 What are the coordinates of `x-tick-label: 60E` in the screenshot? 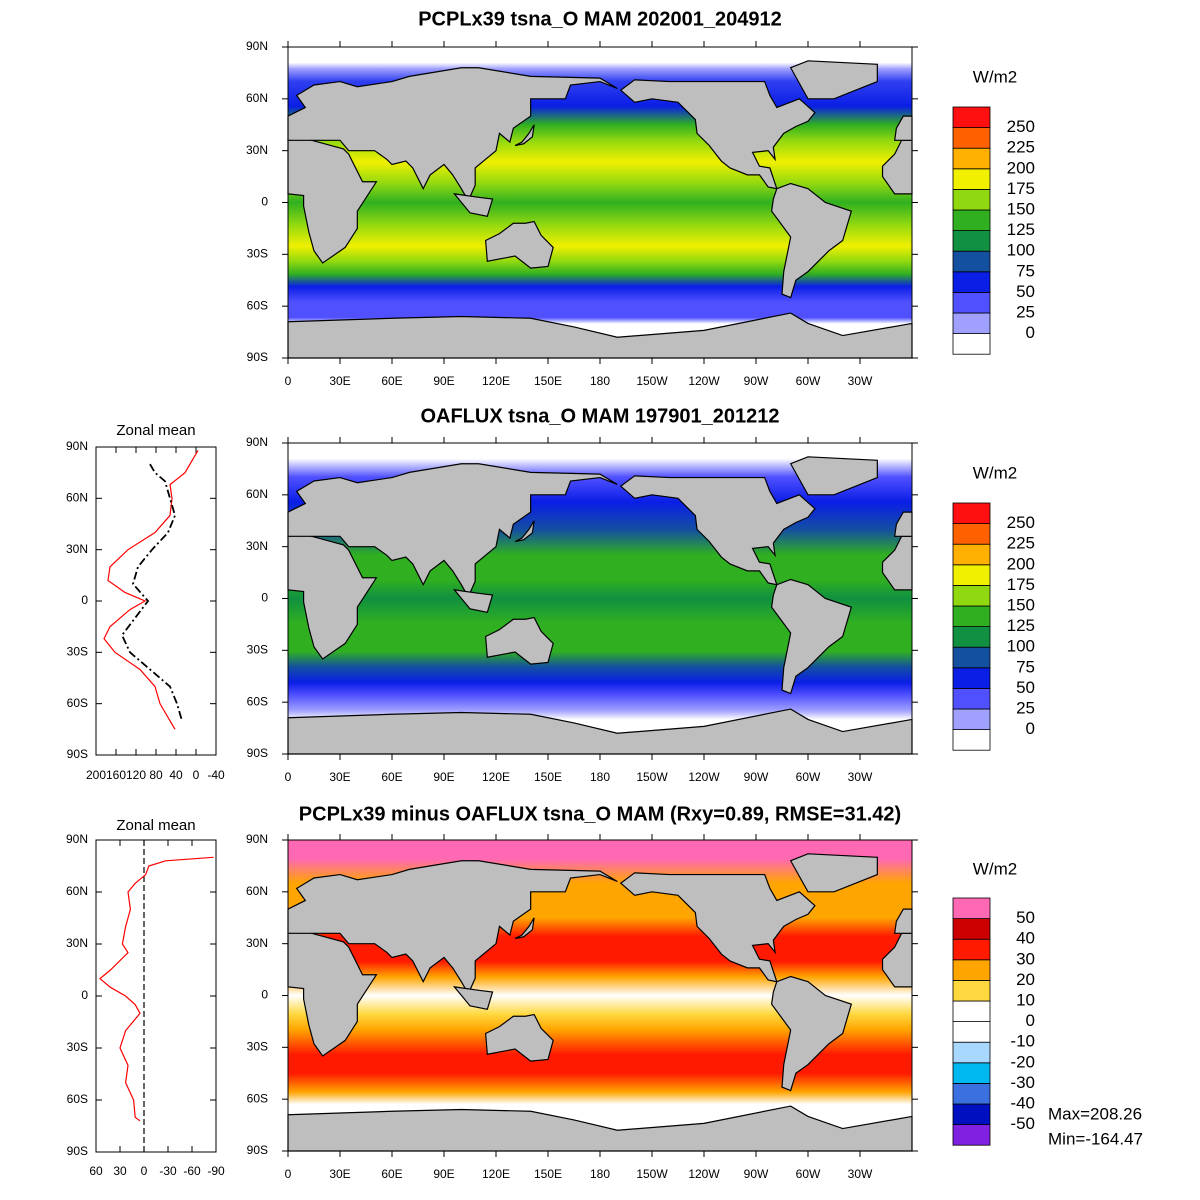 It's located at (391, 1174).